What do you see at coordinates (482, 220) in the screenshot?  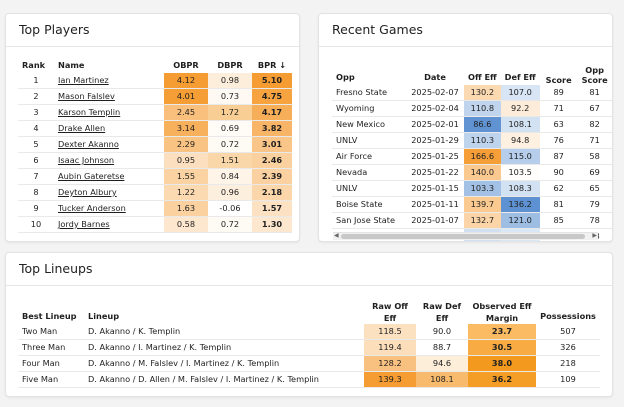 I see `game-off-eff: 132.7` at bounding box center [482, 220].